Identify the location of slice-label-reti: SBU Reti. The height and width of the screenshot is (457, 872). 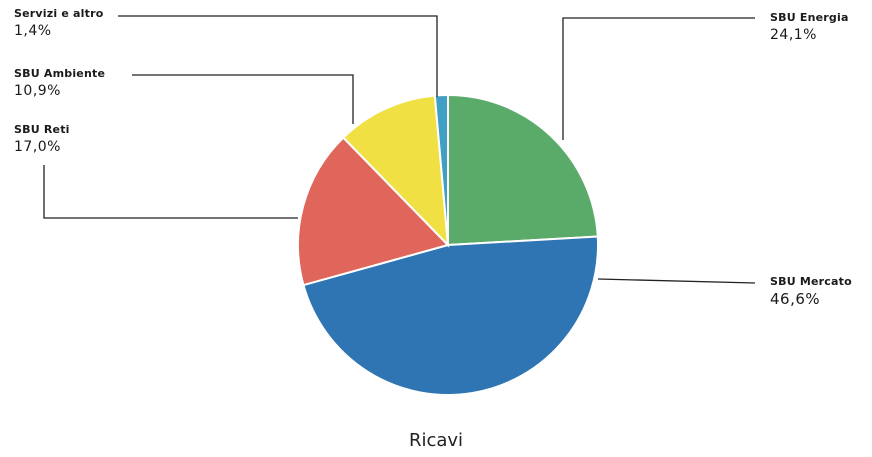
(42, 129).